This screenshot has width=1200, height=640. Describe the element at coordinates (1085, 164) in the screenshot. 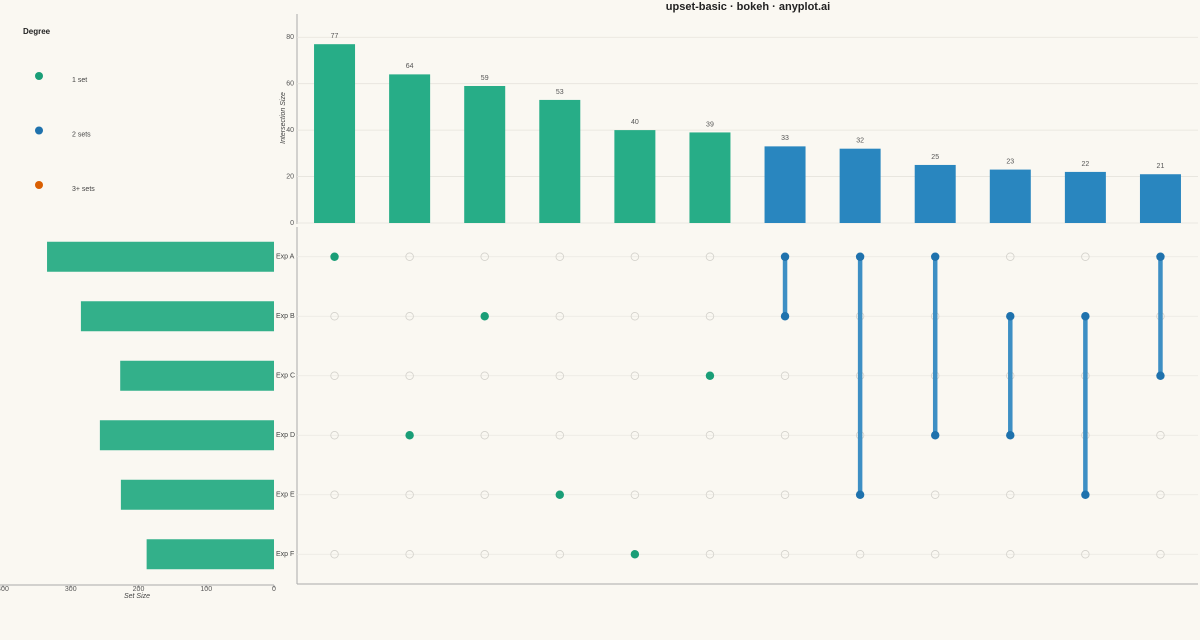

I see `data-label: 22` at that location.